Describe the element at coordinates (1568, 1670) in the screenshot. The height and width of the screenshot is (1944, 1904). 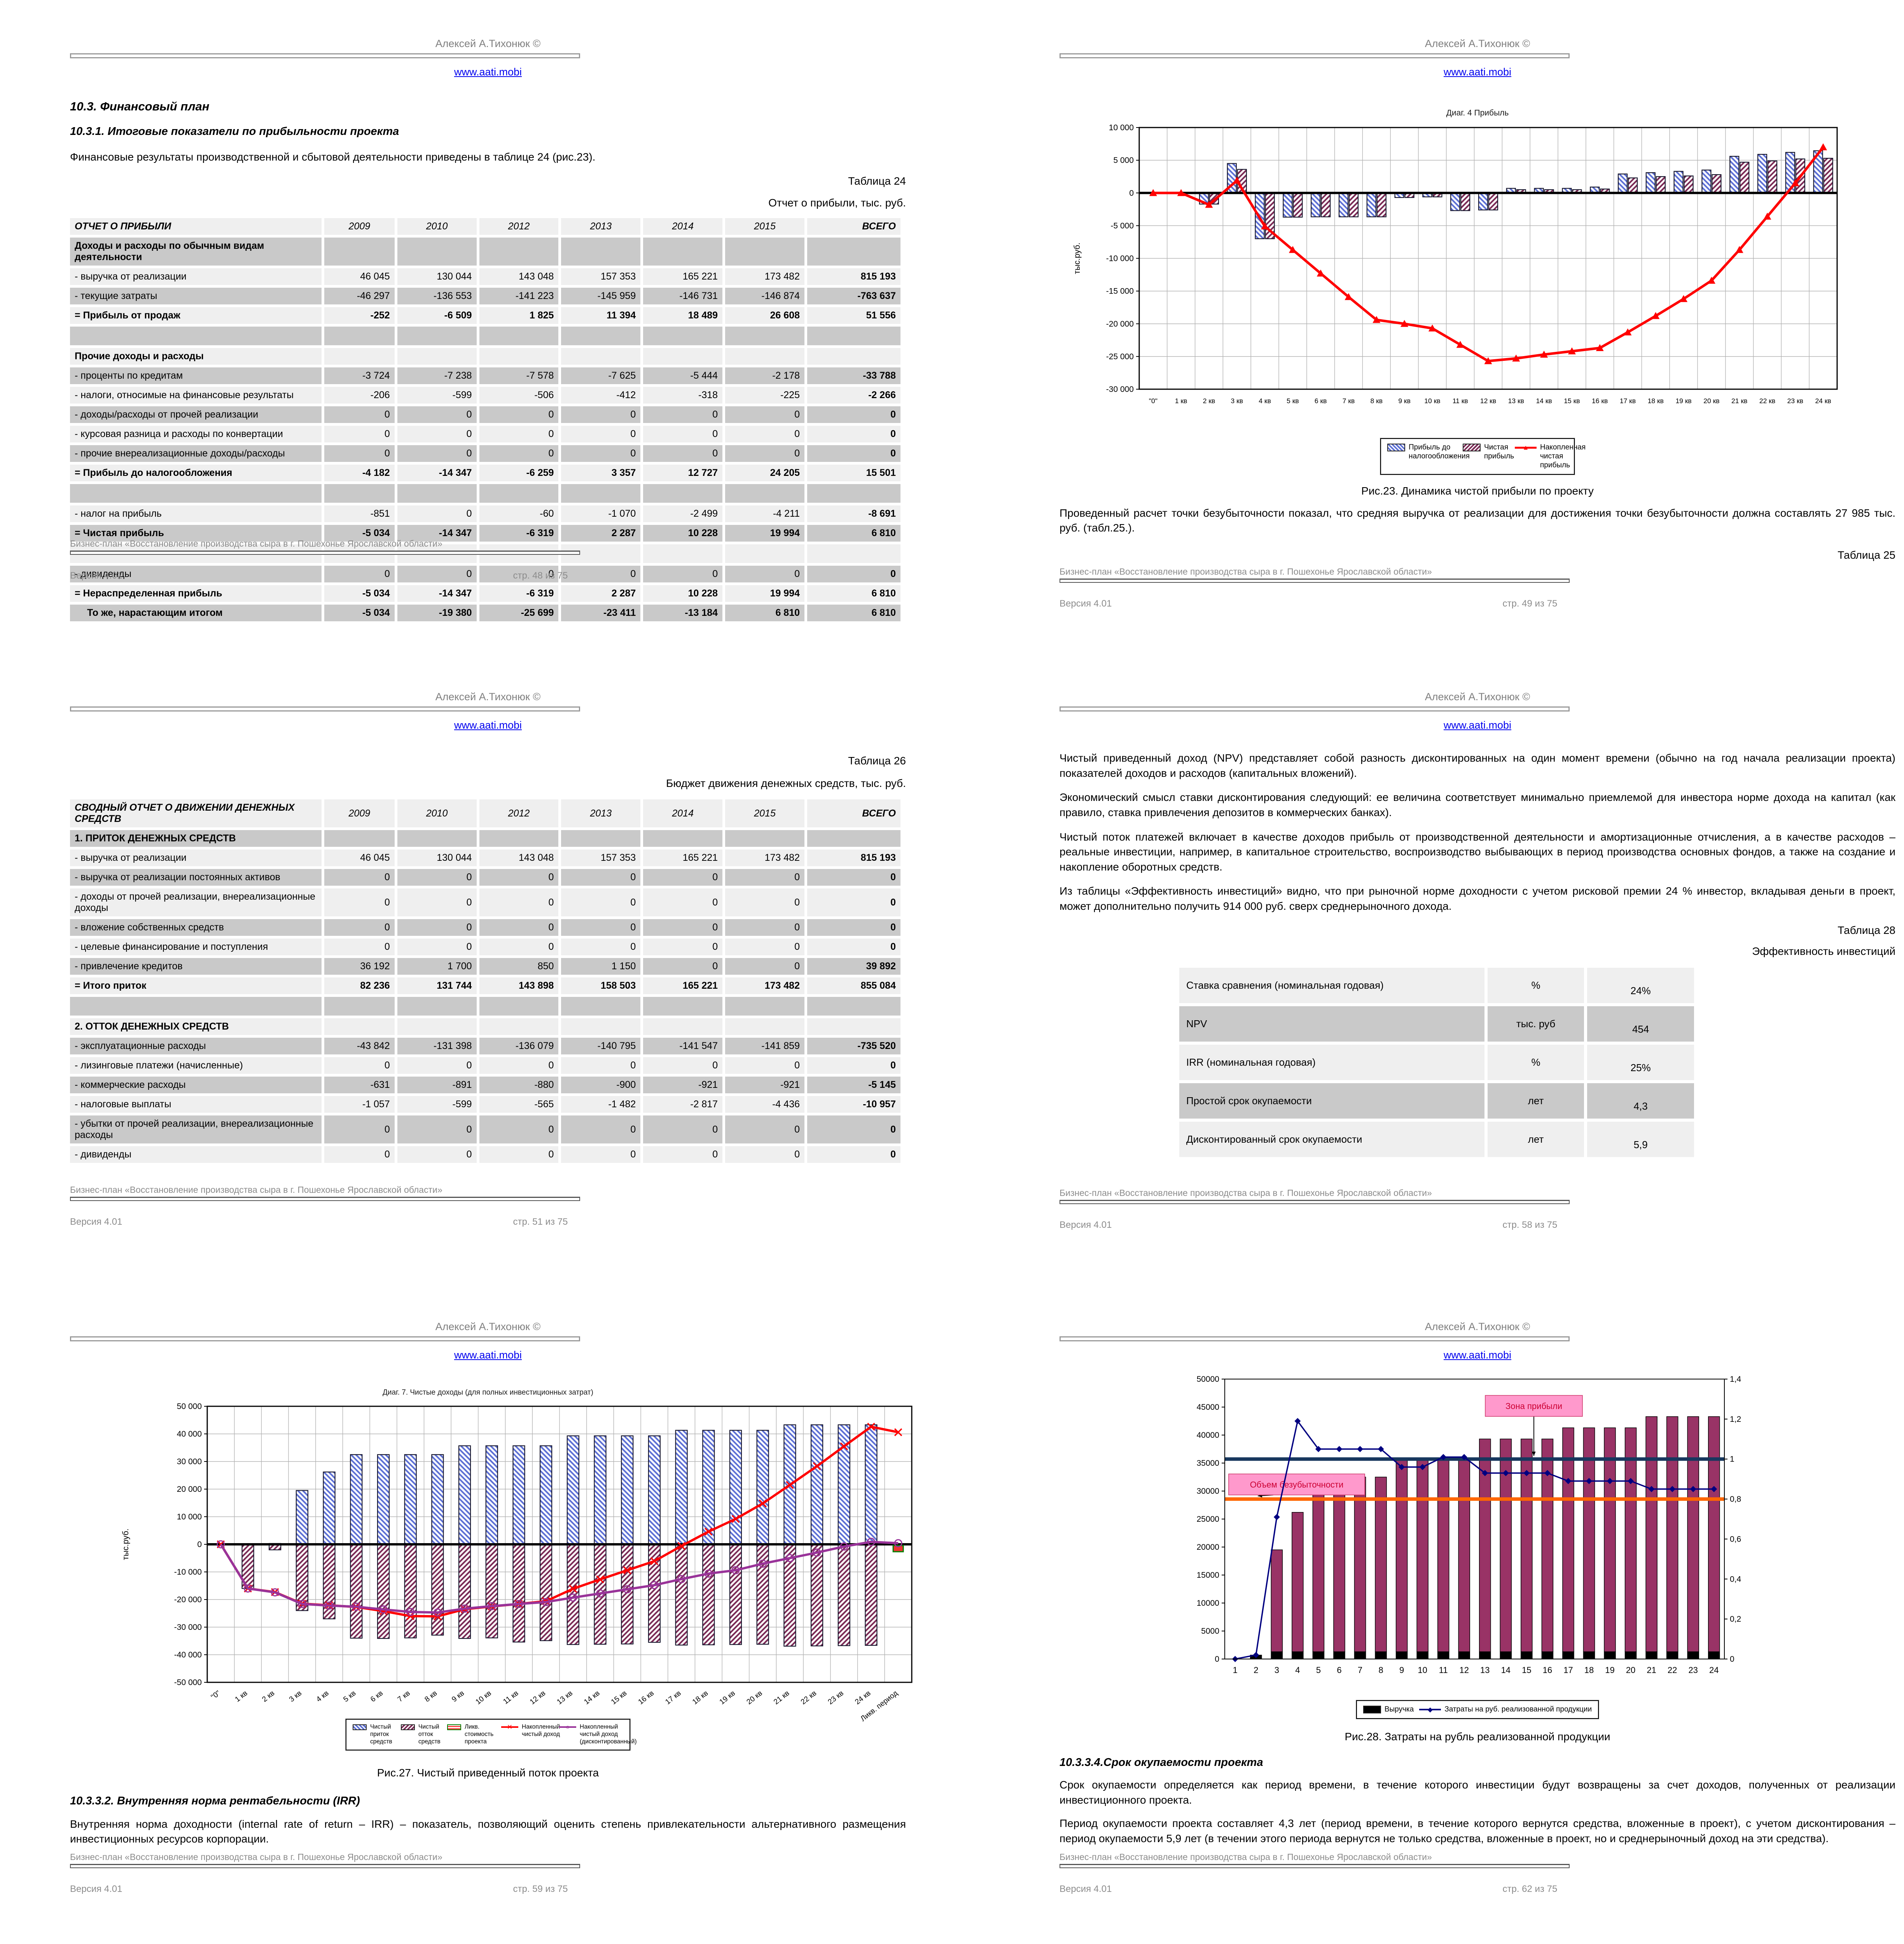
I see `svg-text: 17` at that location.